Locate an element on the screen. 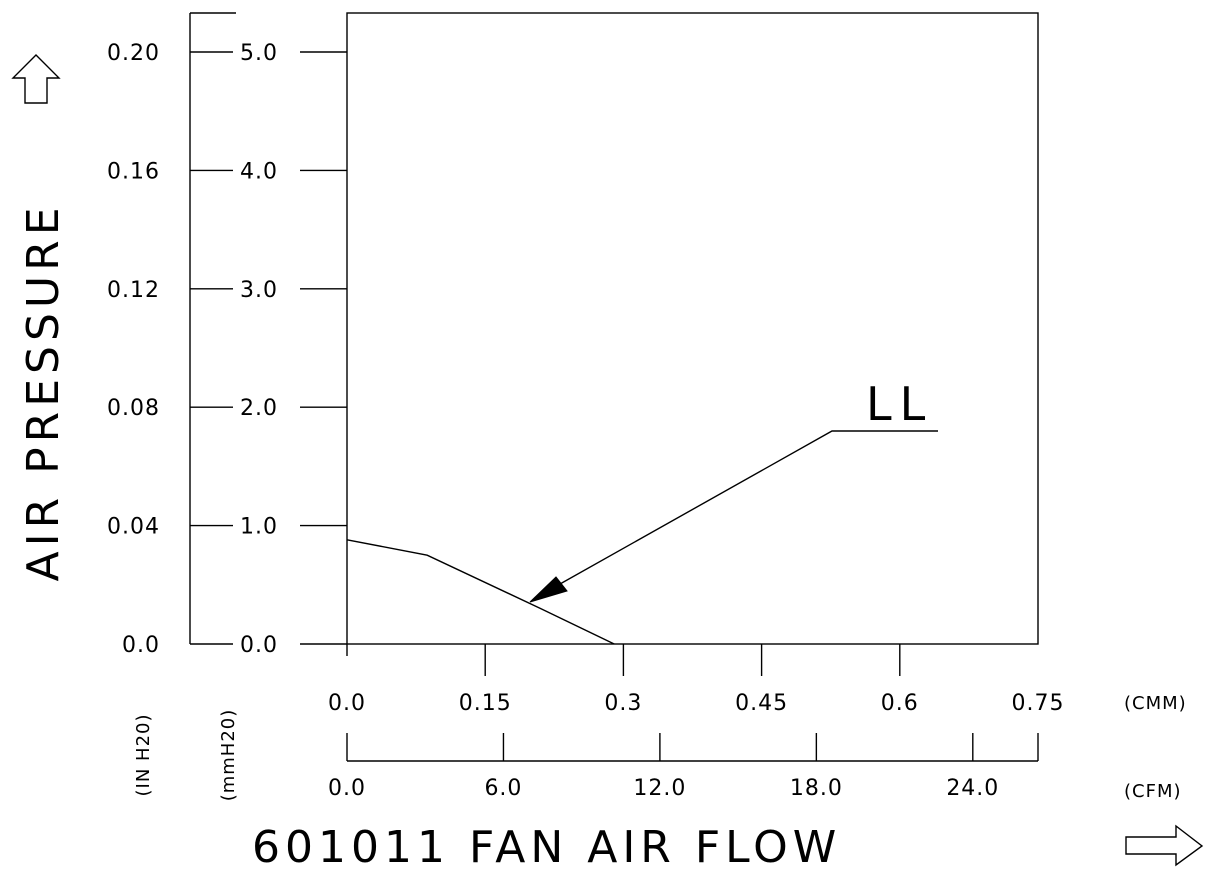  series-ll-line is located at coordinates (480, 592).